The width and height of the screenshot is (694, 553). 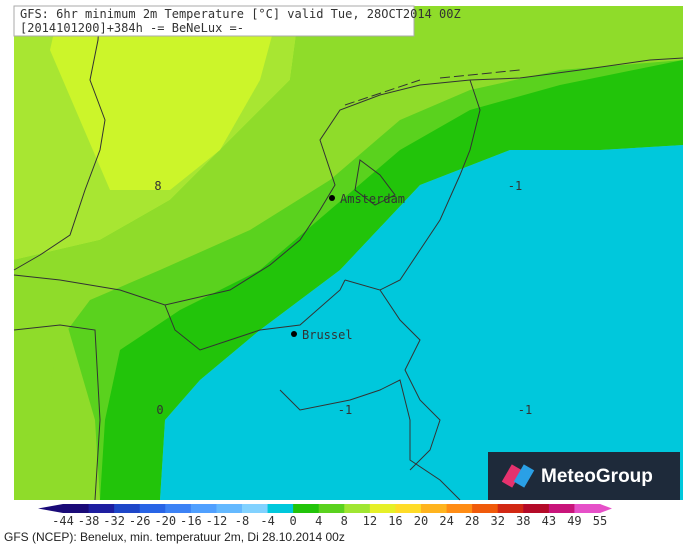 What do you see at coordinates (549, 521) in the screenshot?
I see `colorbar-label: 43` at bounding box center [549, 521].